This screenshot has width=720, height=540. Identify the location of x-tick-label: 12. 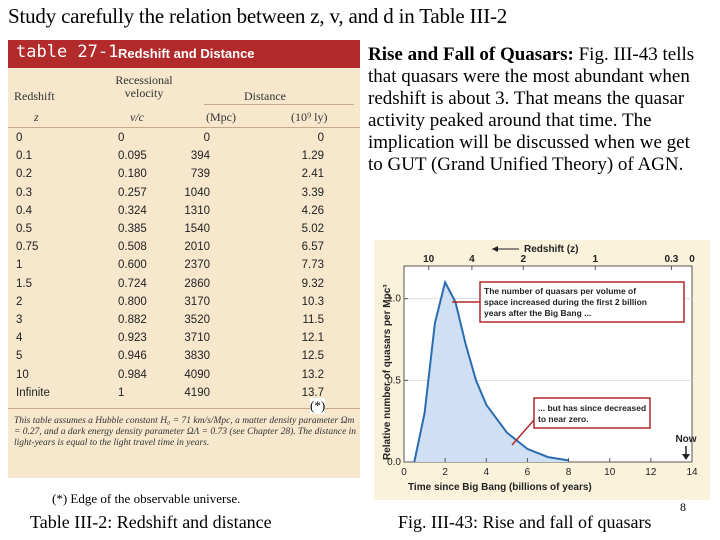
(651, 472).